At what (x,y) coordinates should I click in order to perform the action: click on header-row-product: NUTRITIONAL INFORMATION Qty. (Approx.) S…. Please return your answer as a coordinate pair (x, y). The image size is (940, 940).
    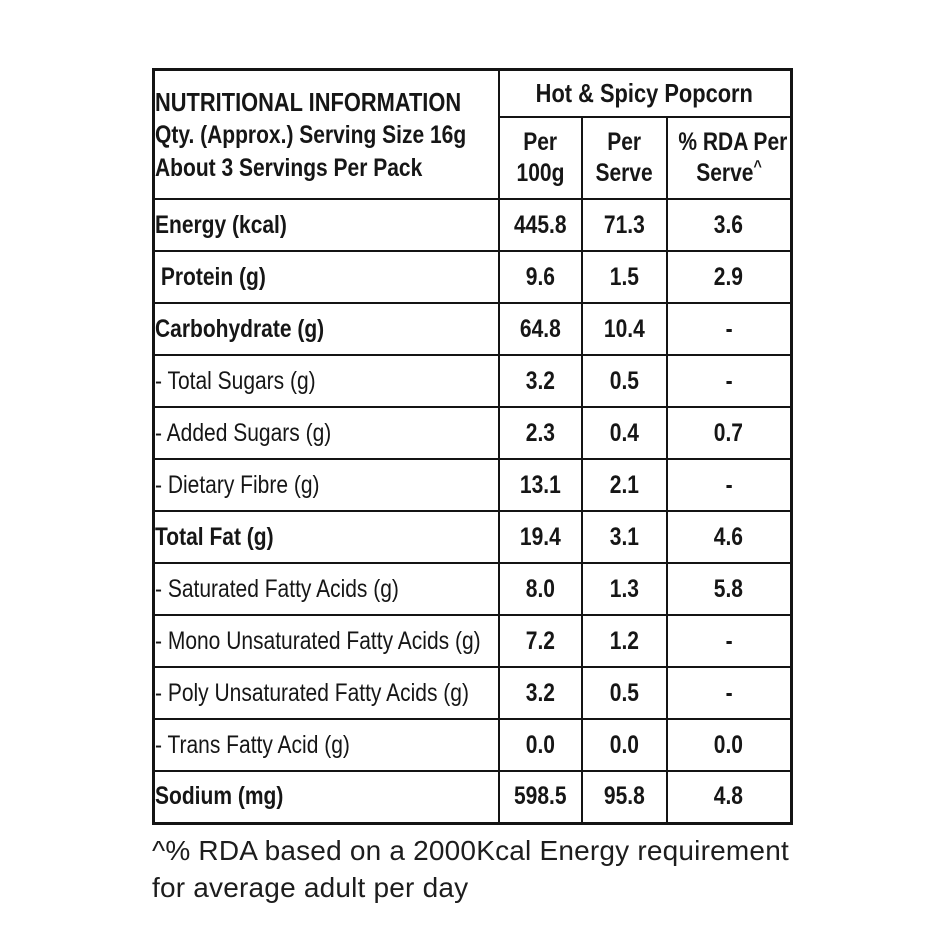
    Looking at the image, I should click on (472, 134).